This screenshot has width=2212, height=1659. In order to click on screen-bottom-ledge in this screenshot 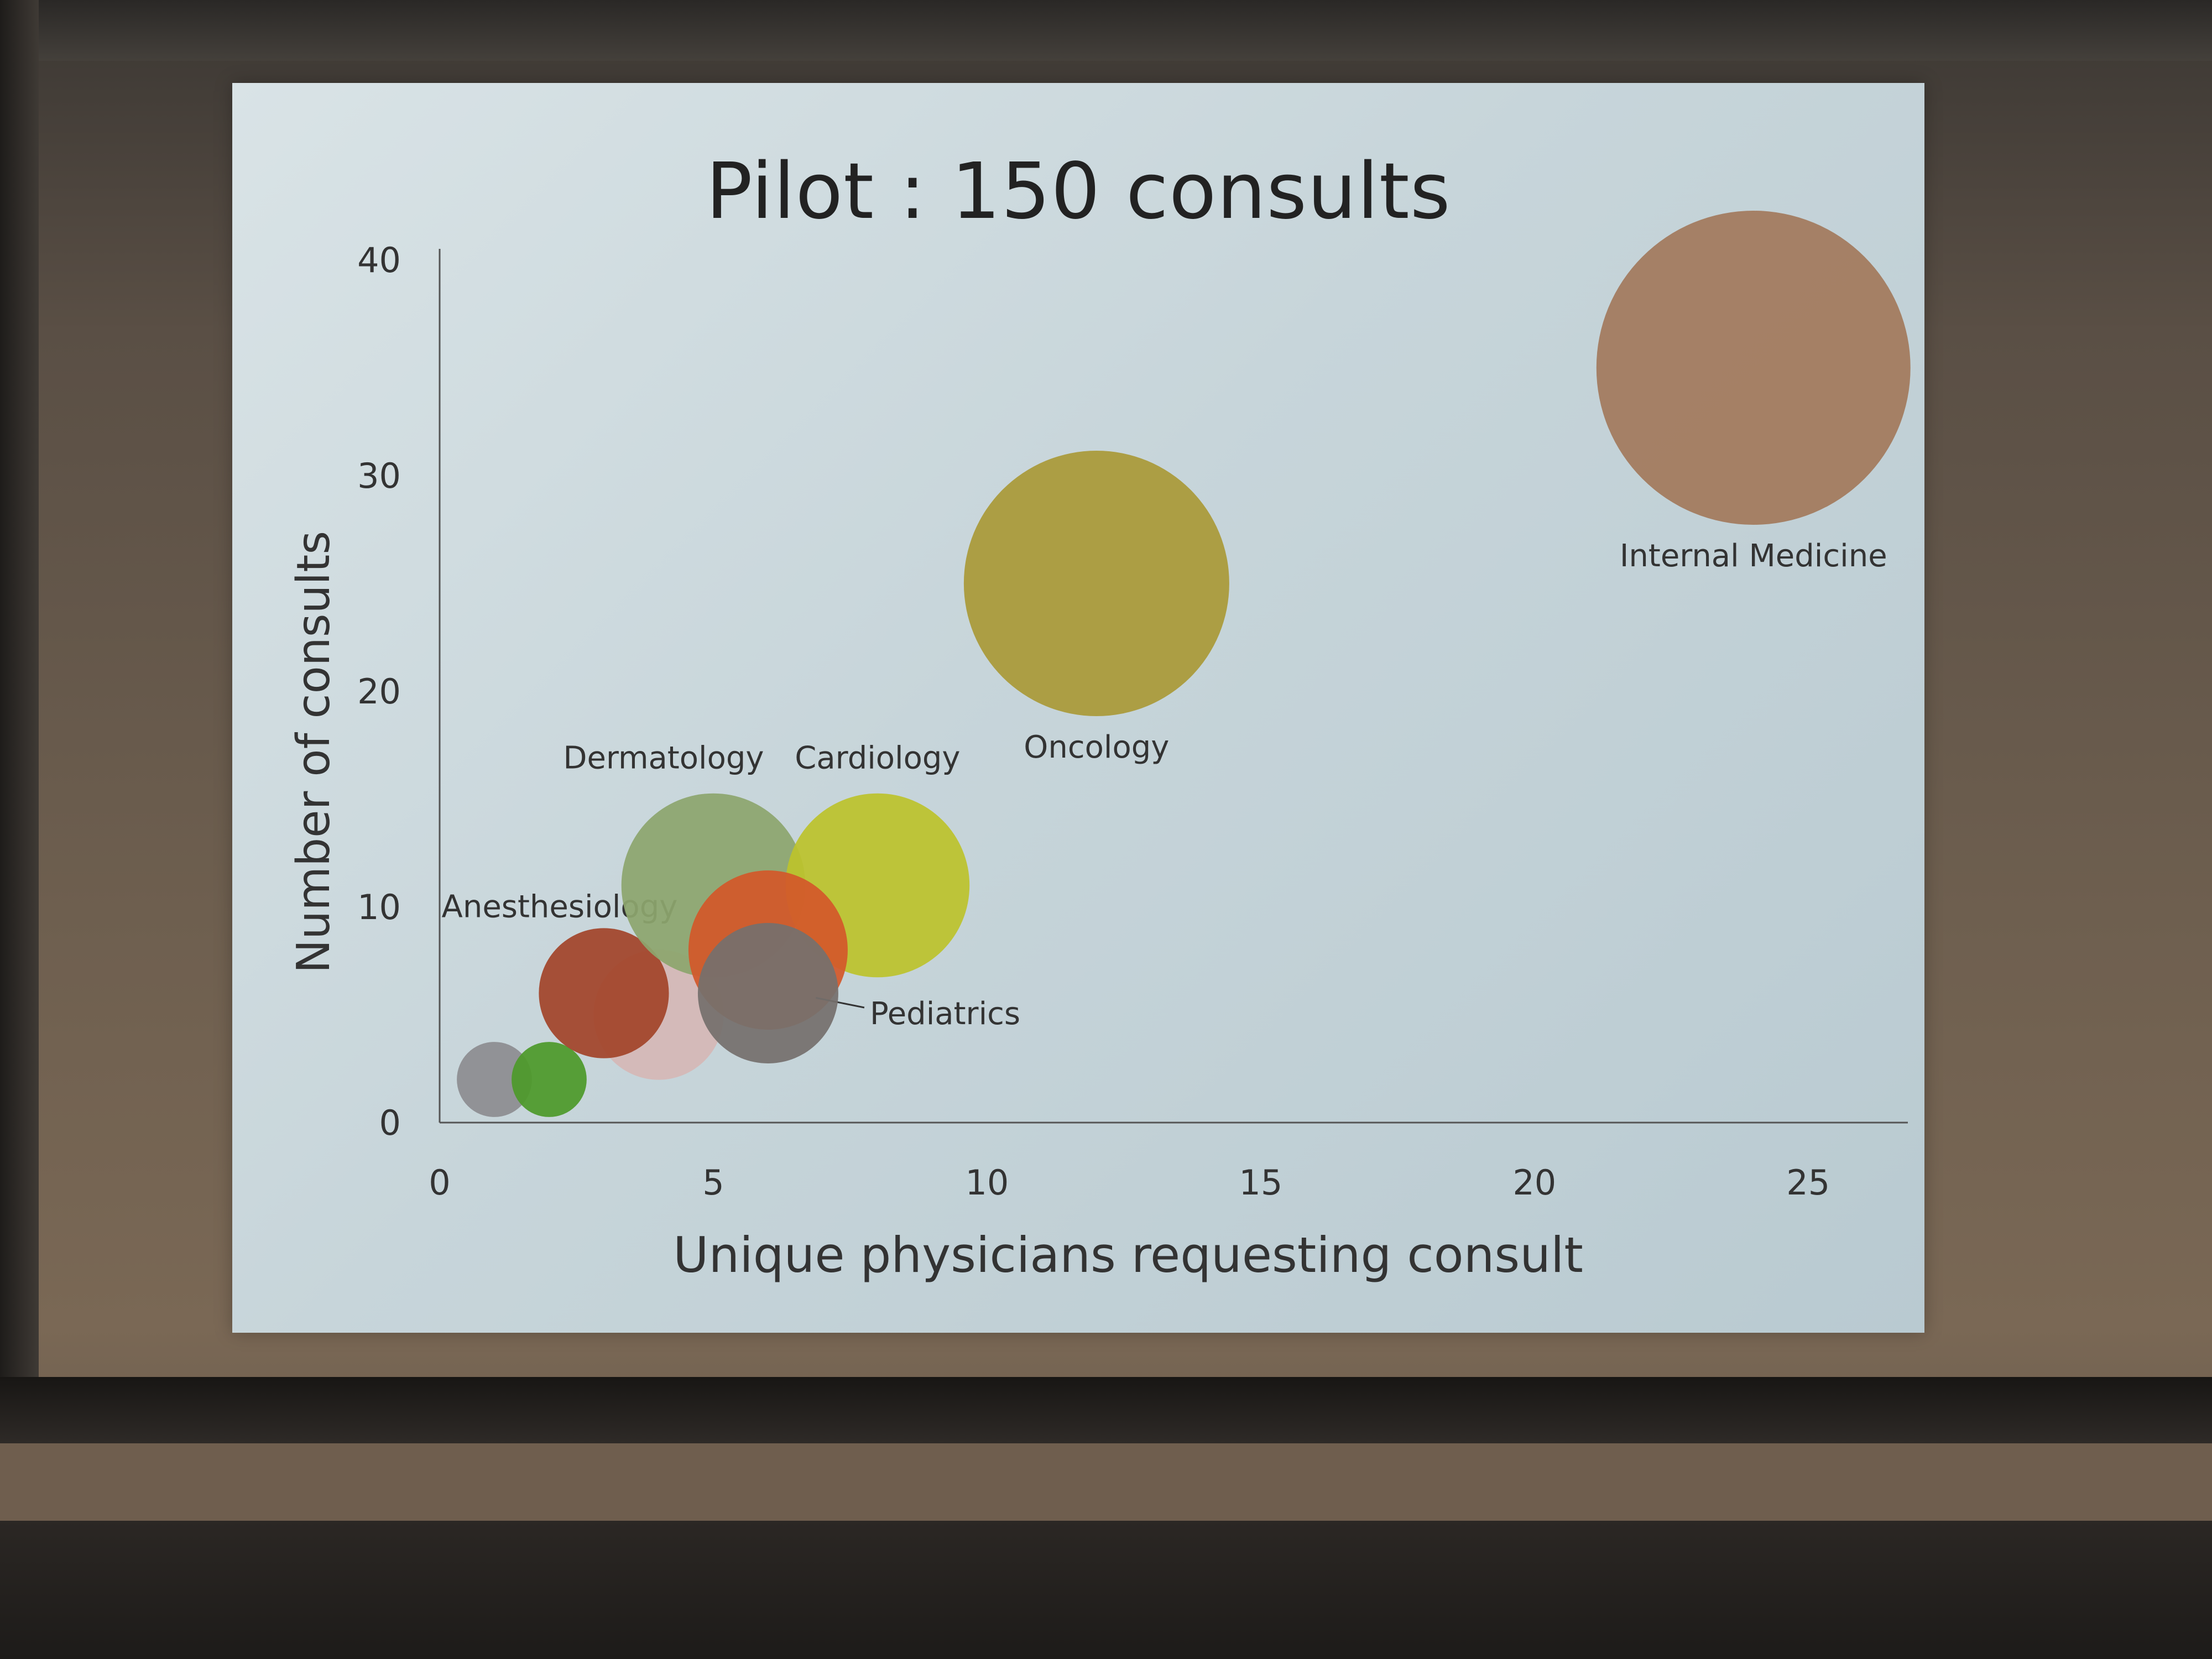, I will do `click(1106, 1410)`.